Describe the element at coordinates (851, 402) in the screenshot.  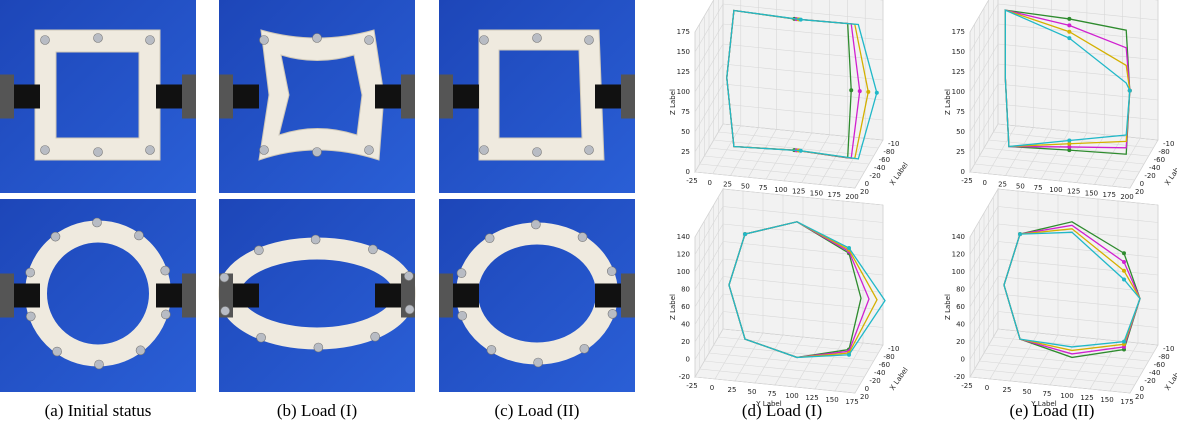
I see `y-tick-label: 175` at that location.